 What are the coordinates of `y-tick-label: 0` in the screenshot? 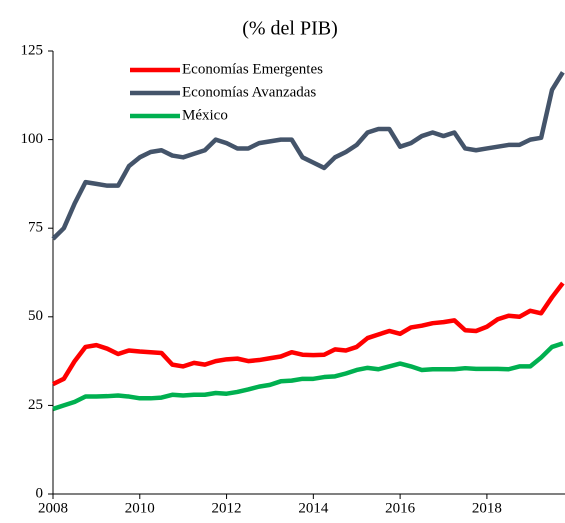 It's located at (40, 493).